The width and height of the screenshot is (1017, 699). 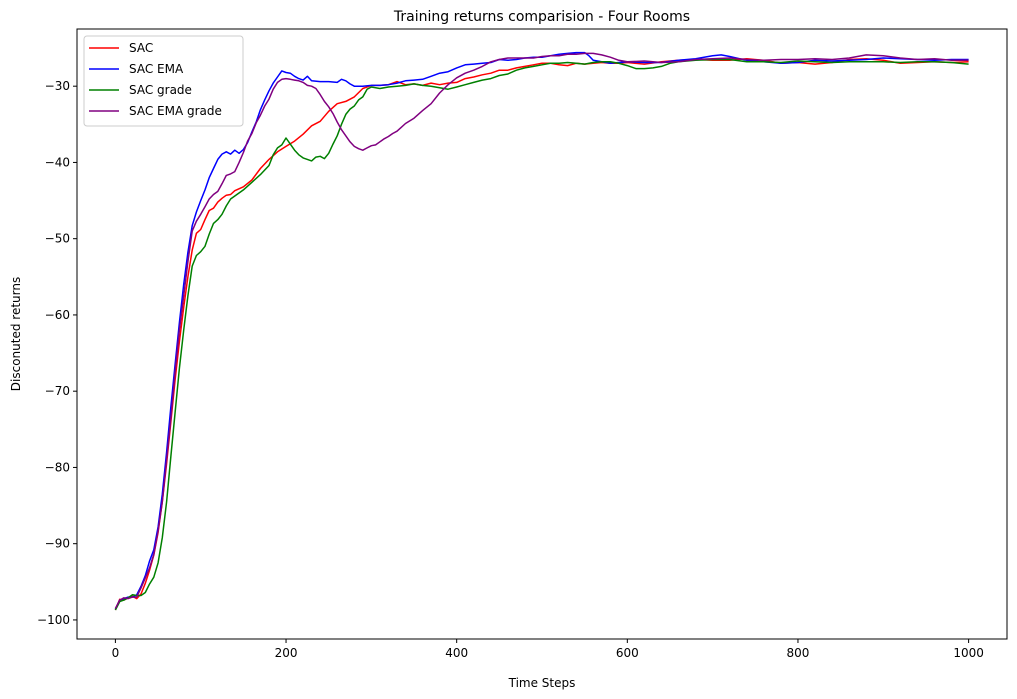 I want to click on x-tick-label: 200, so click(x=286, y=653).